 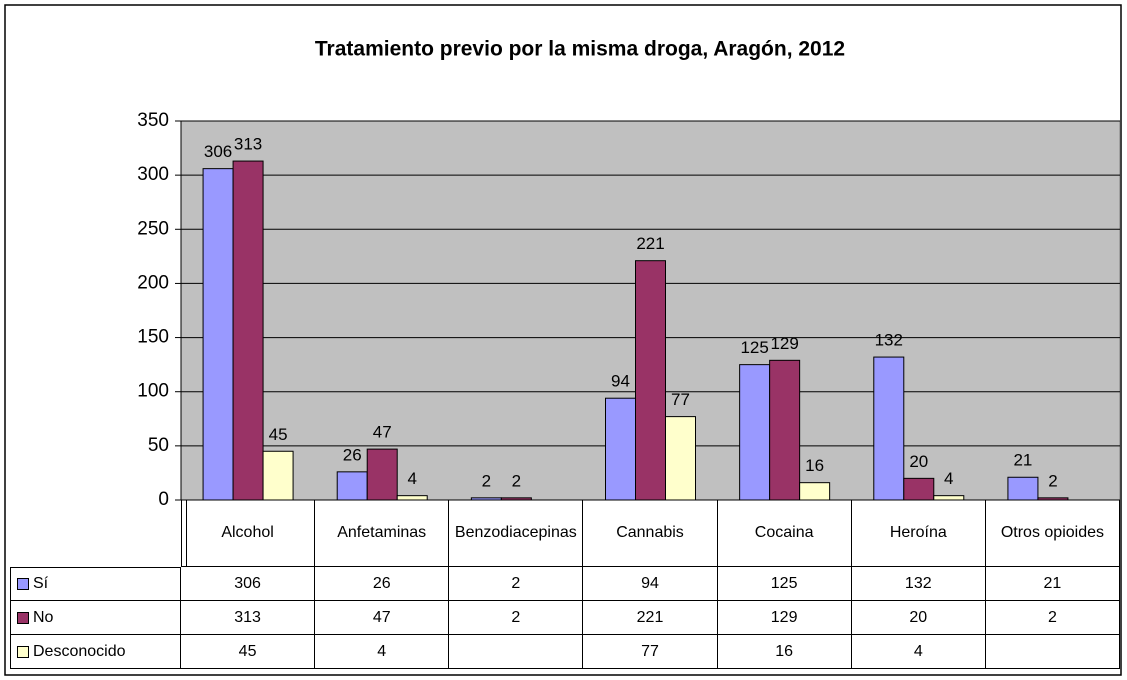 What do you see at coordinates (153, 174) in the screenshot?
I see `y-tick-label: 300` at bounding box center [153, 174].